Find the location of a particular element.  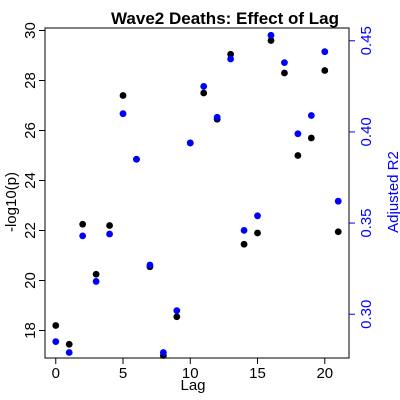

y-tick-label: 24 is located at coordinates (30, 180).